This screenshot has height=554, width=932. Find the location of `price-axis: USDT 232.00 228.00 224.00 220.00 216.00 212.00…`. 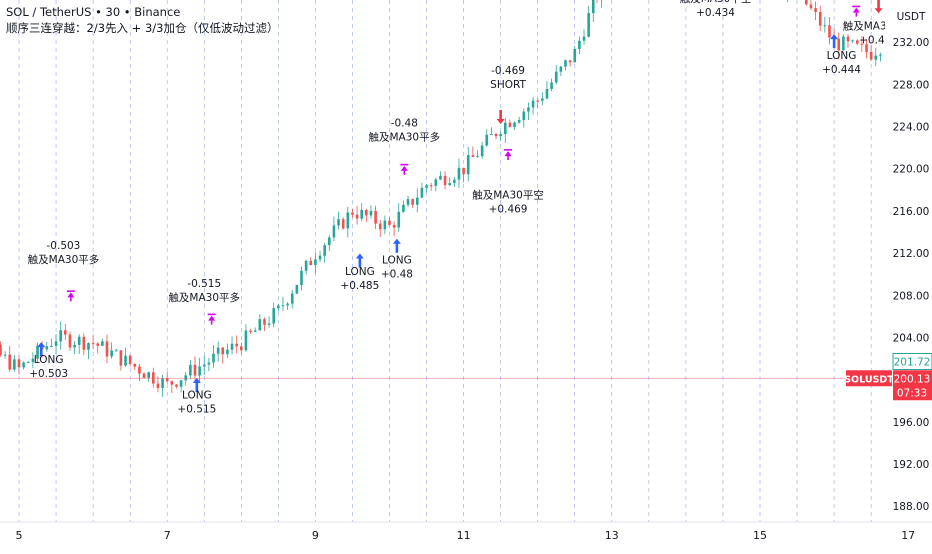

price-axis: USDT 232.00 228.00 224.00 220.00 216.00 212.00… is located at coordinates (888, 275).